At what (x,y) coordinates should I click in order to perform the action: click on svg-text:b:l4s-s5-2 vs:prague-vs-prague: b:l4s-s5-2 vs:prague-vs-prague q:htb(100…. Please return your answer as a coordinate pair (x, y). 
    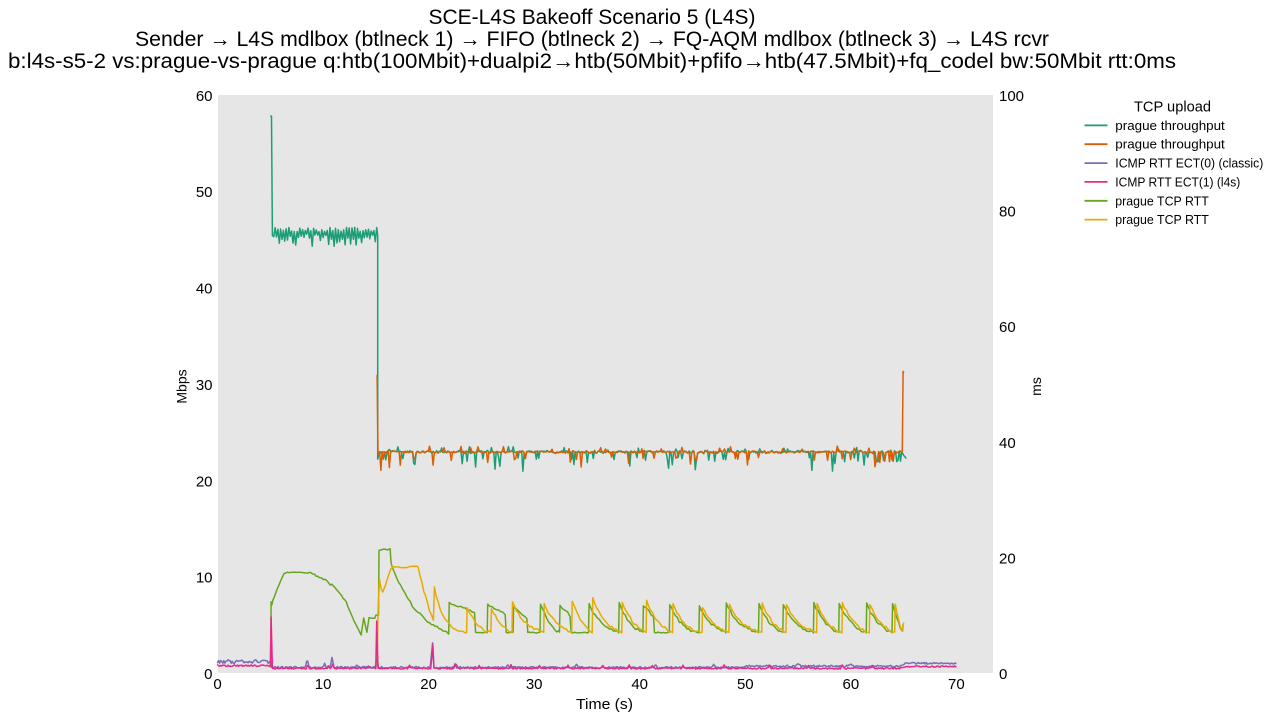
    Looking at the image, I should click on (592, 61).